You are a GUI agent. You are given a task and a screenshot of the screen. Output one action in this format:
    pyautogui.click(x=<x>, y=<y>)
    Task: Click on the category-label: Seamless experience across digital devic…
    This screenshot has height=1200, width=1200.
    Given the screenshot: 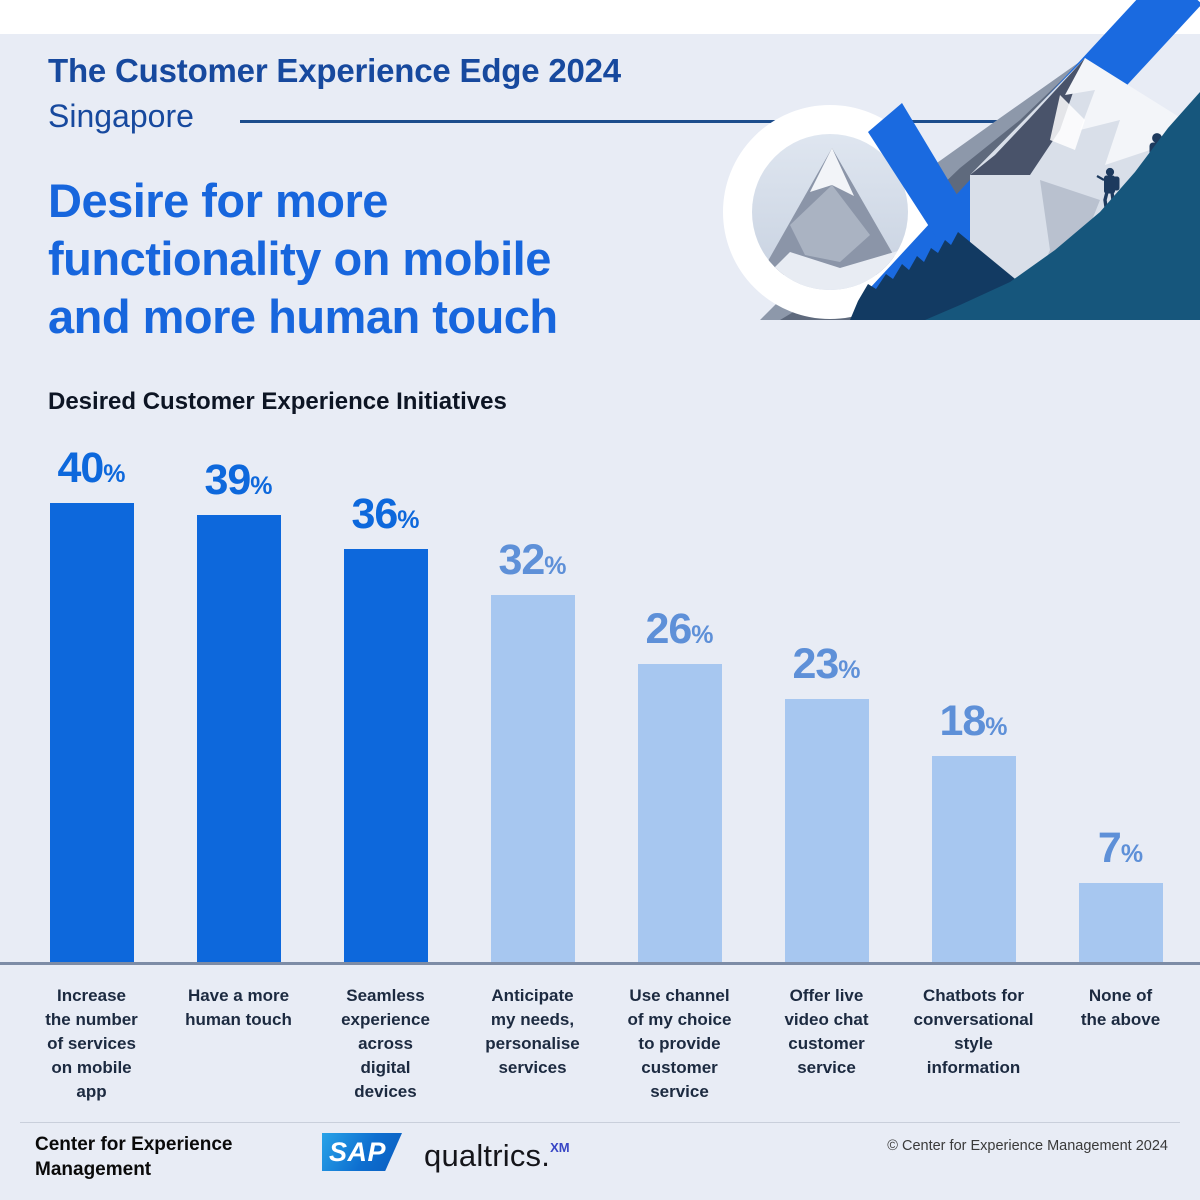 What is the action you would take?
    pyautogui.click(x=385, y=1043)
    